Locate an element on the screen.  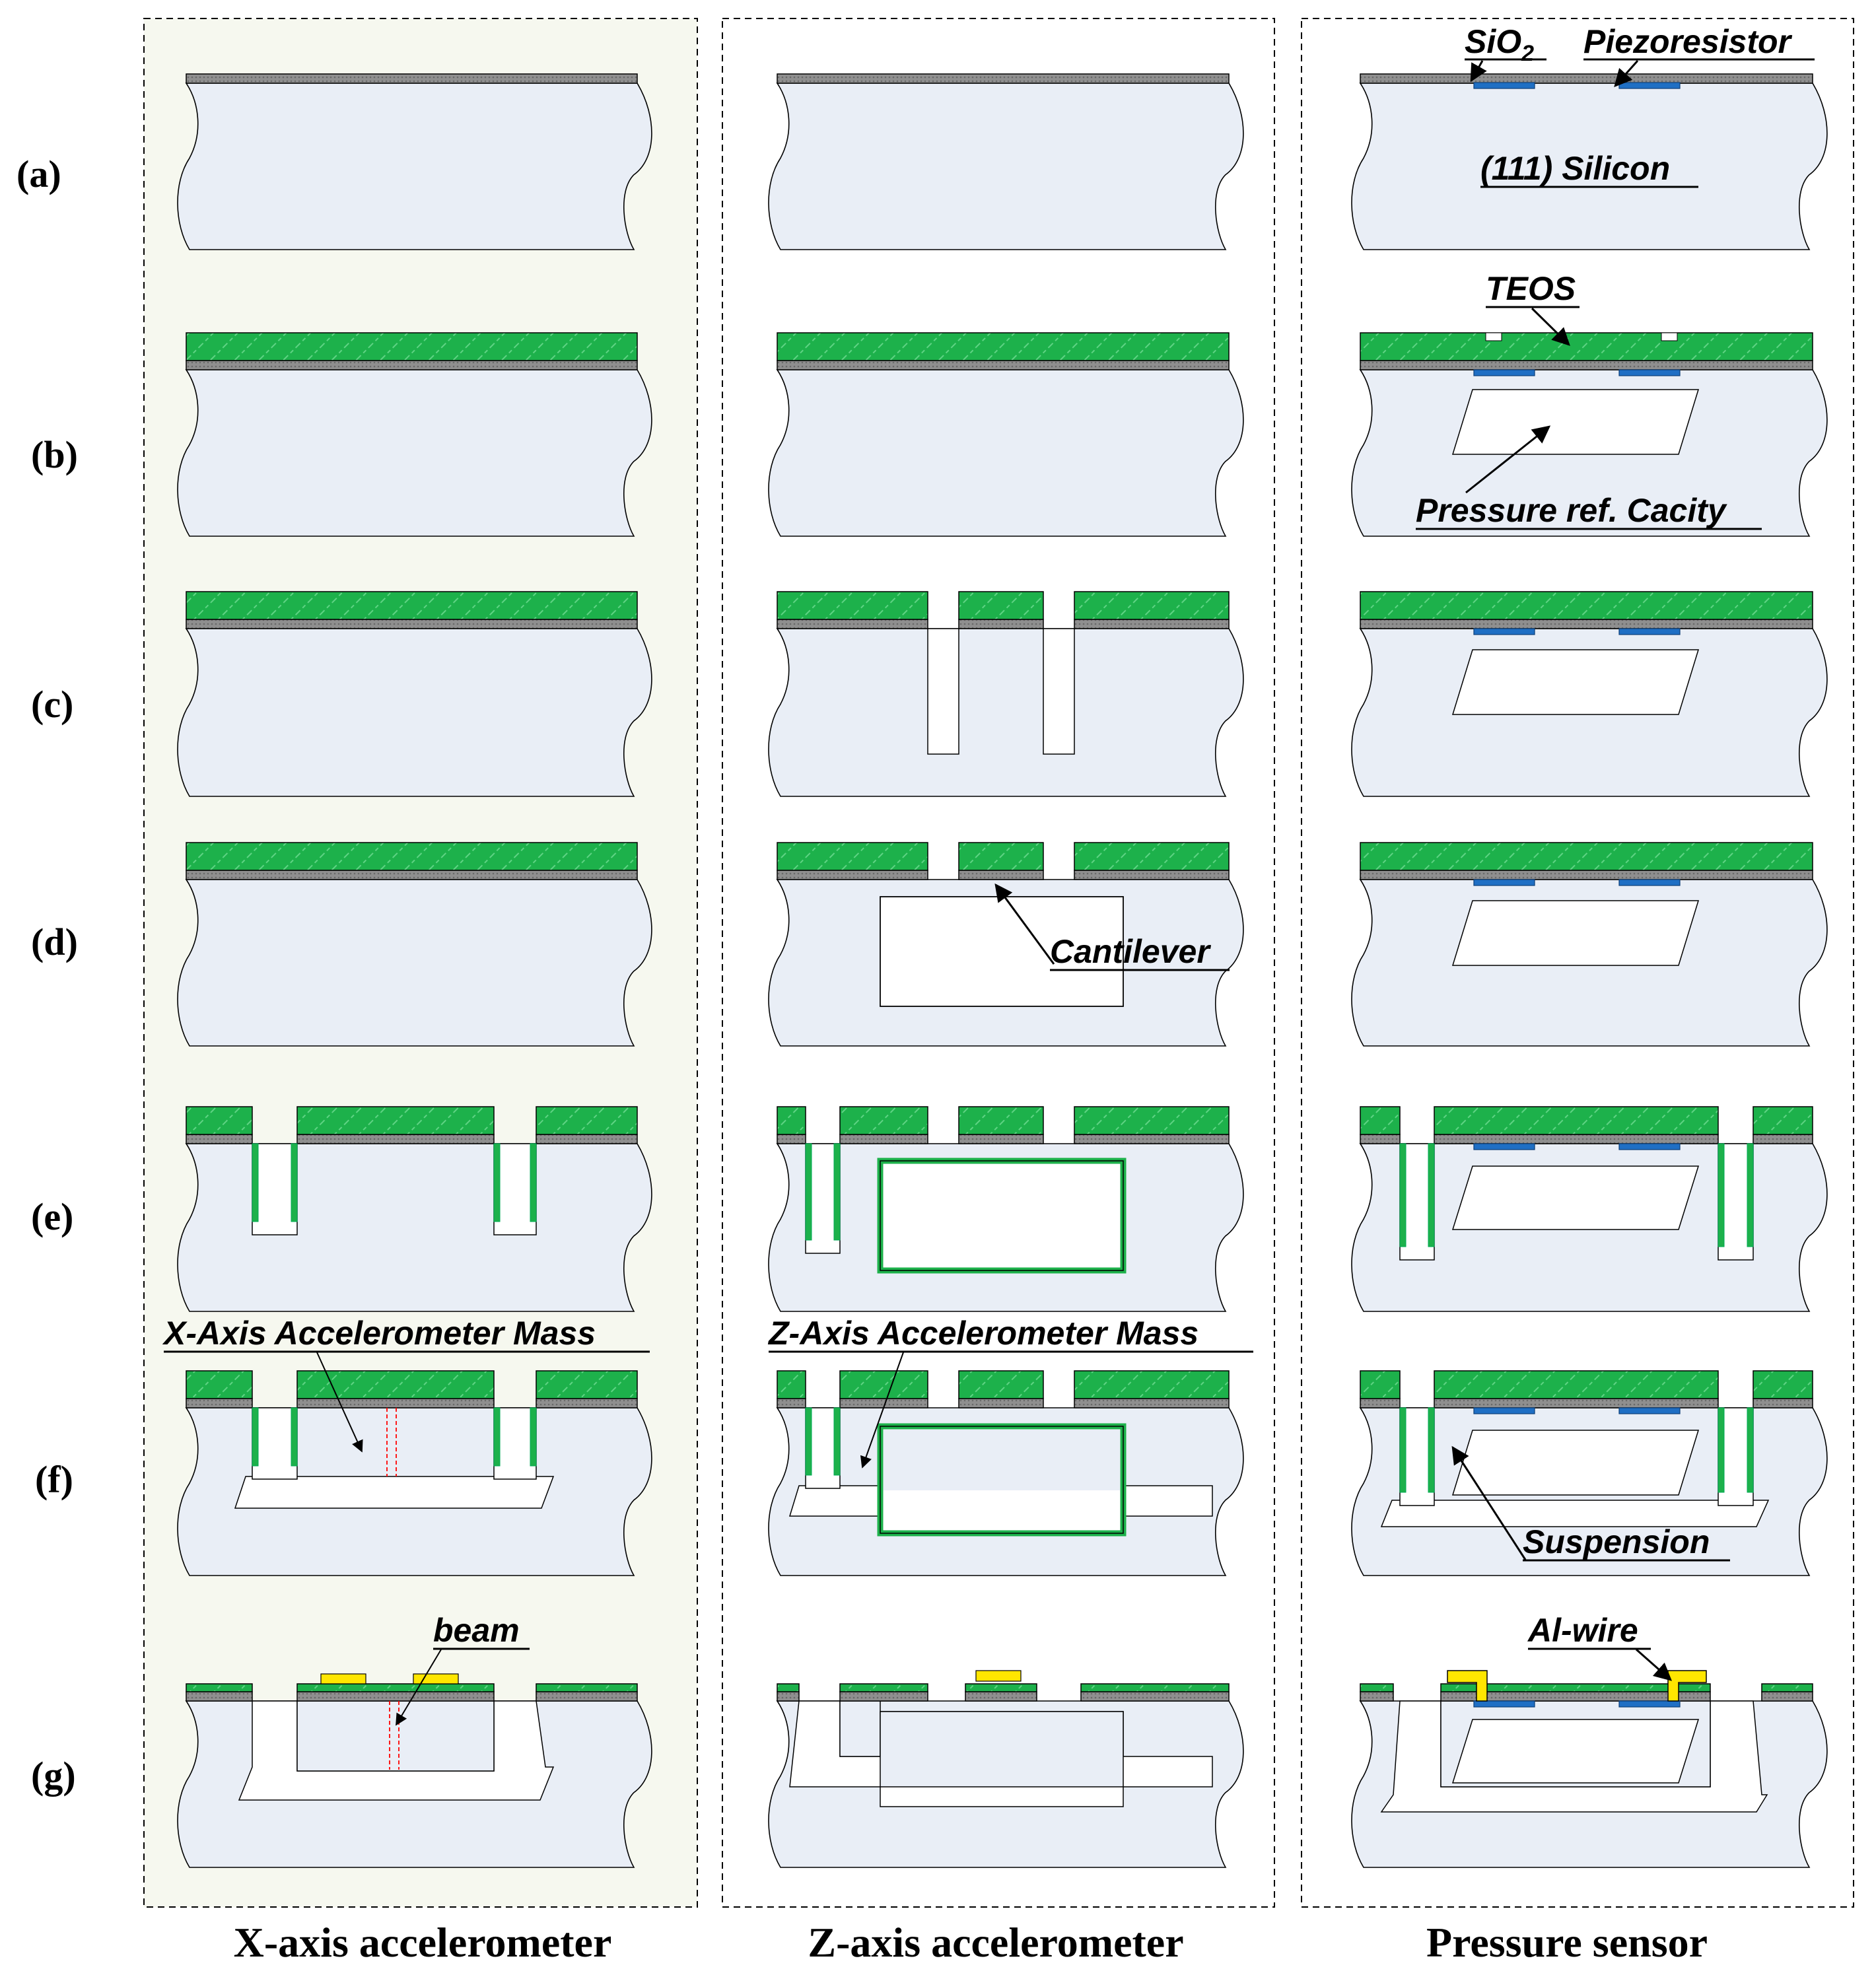
trench-p-f-left-liner-left is located at coordinates (1403, 1450).